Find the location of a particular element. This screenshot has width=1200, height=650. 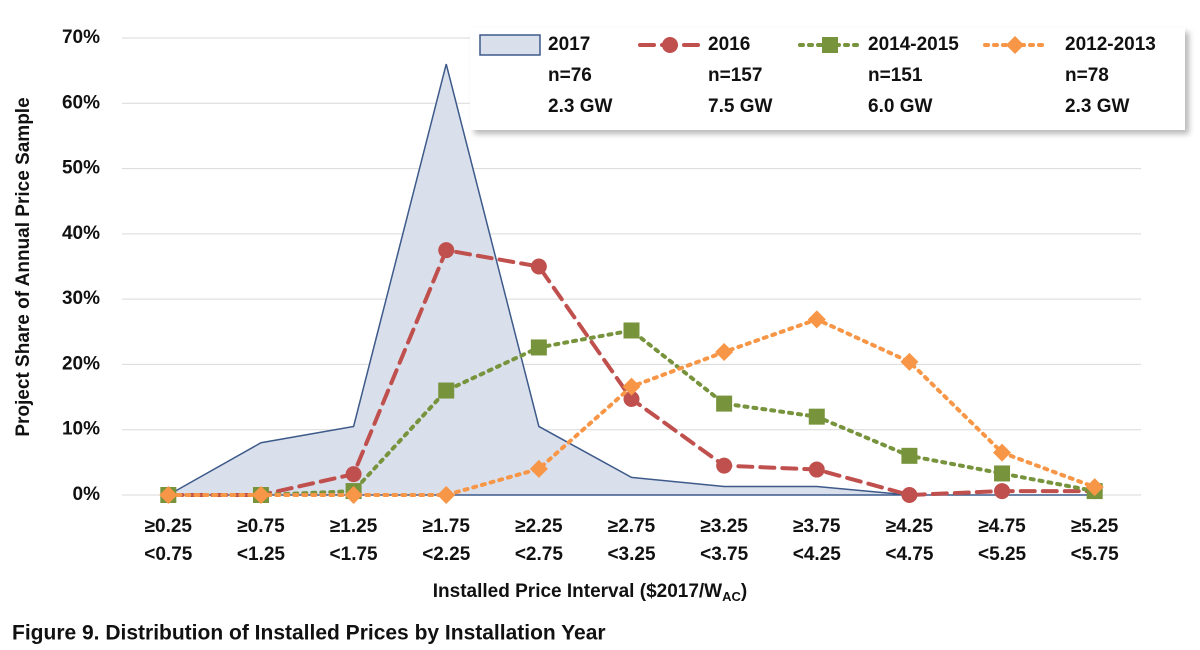

x-tick-label: <3.75 is located at coordinates (724, 554).